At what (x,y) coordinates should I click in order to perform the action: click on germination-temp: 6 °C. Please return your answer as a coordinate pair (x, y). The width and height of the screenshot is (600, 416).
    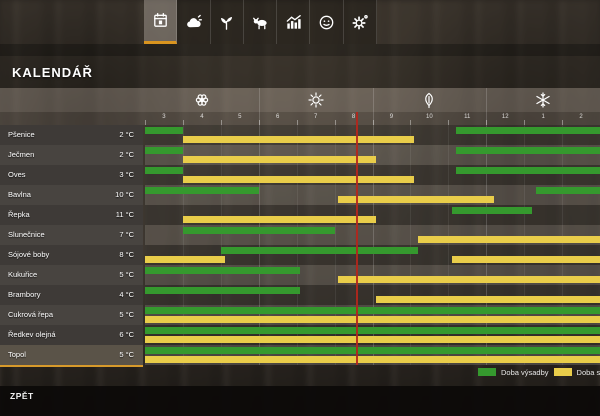
    Looking at the image, I should click on (126, 334).